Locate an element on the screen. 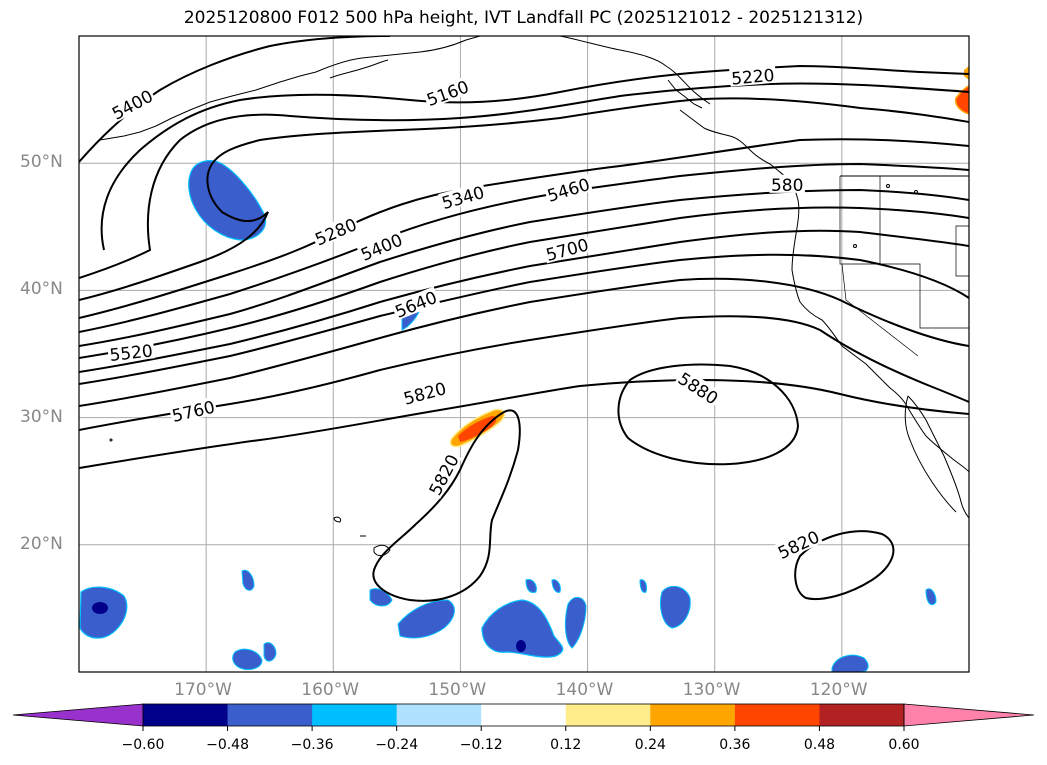  colorbar-tick-label: −0.36 is located at coordinates (312, 745).